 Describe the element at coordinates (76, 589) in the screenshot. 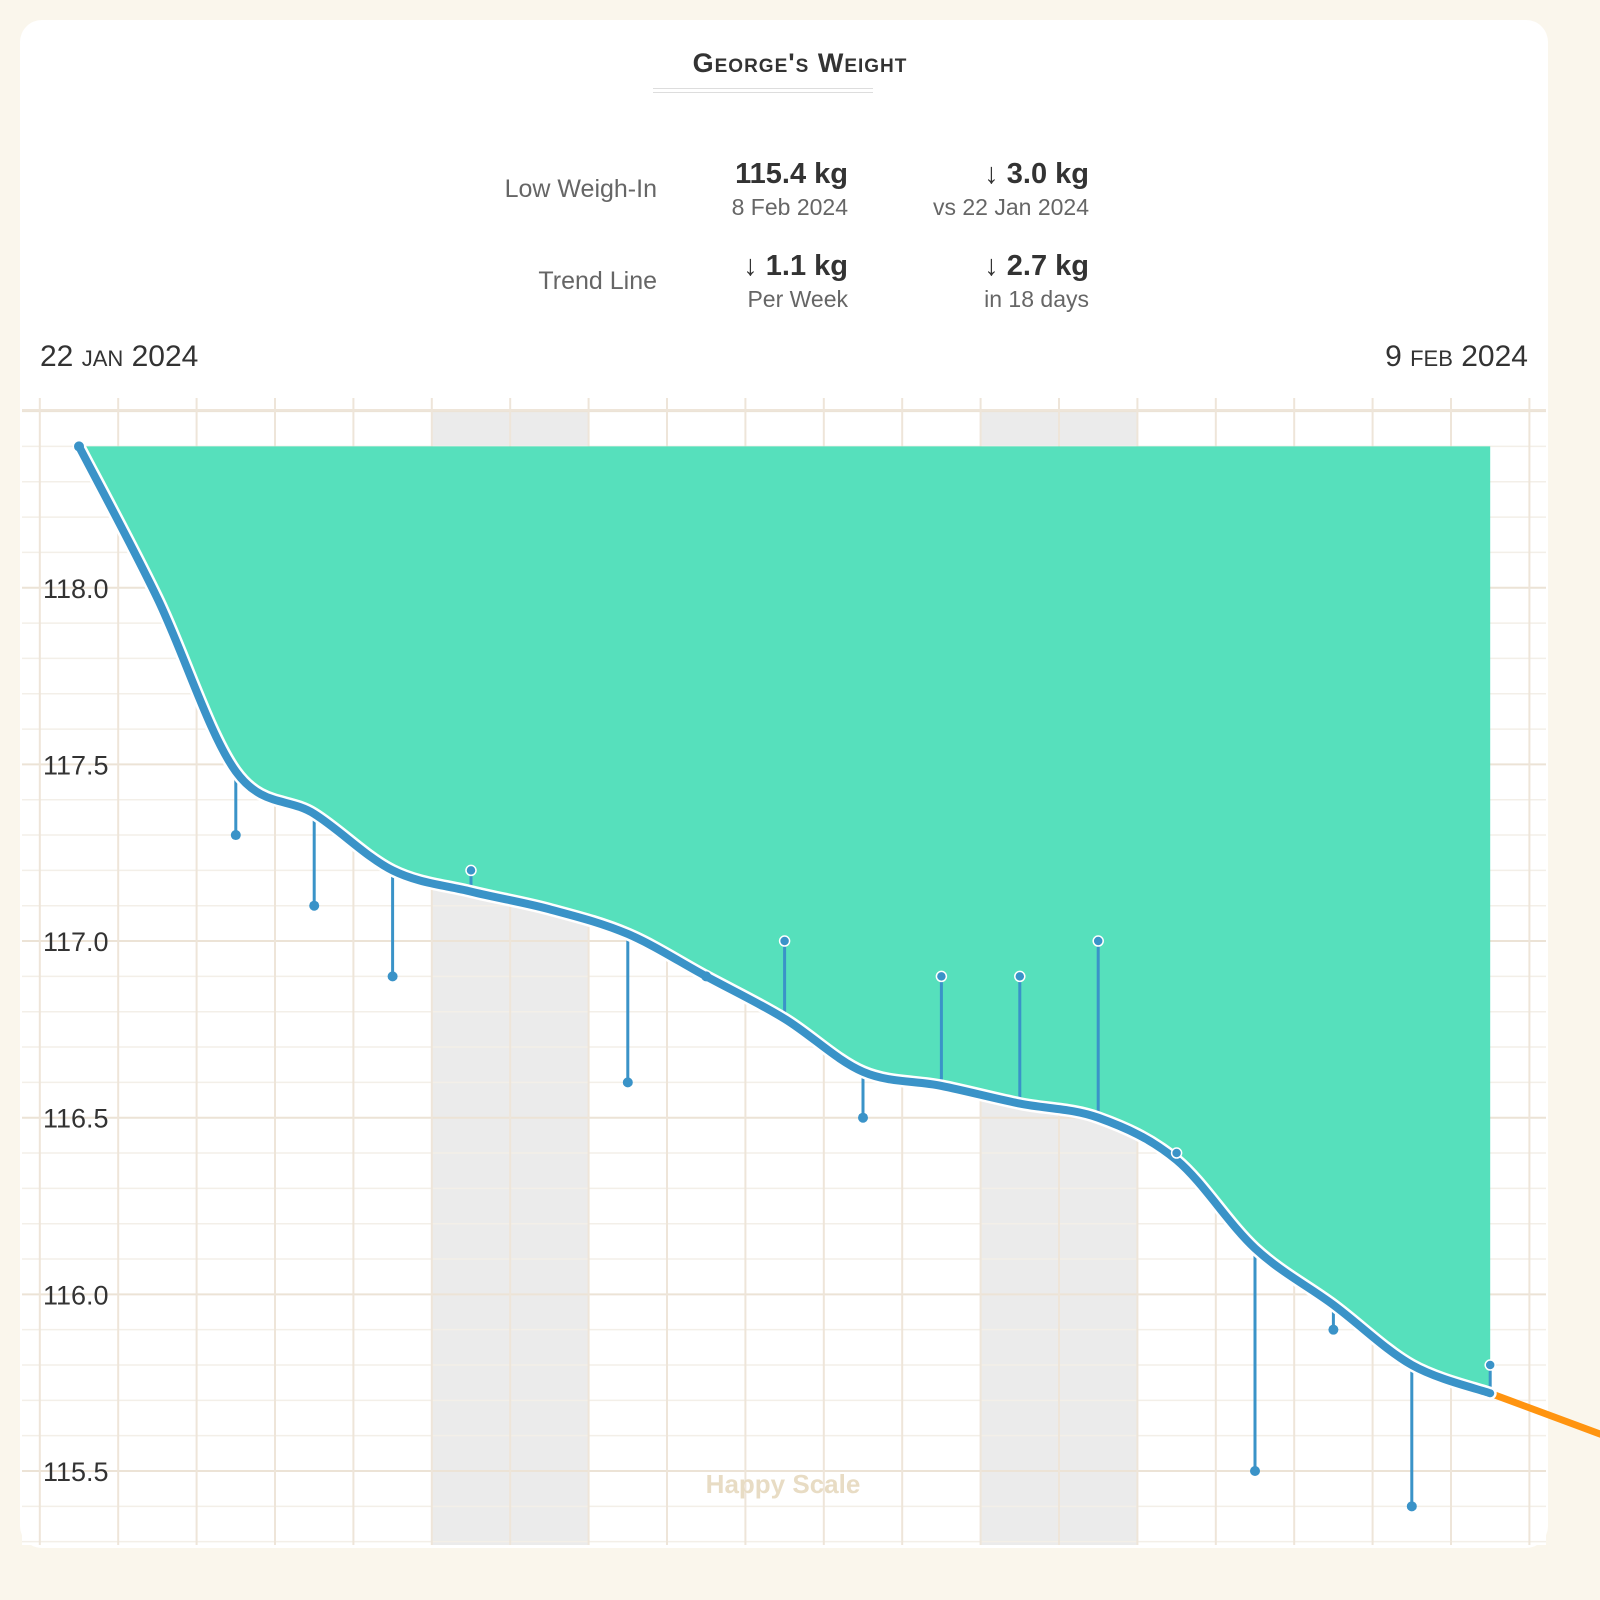

I see `y-tick-label: 118.0` at that location.